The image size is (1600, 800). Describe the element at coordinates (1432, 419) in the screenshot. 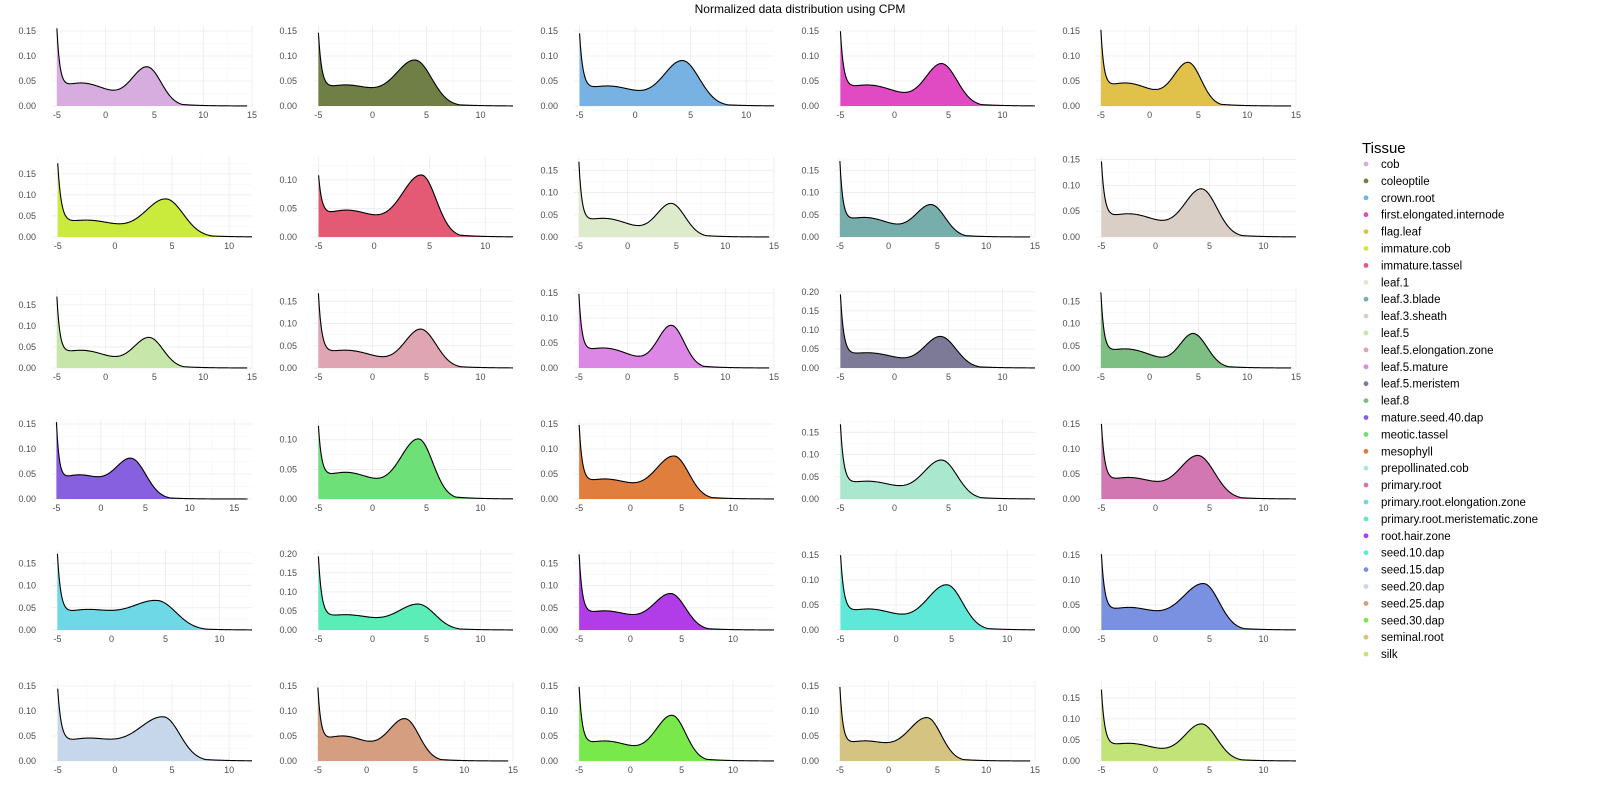

I see `legend-label: mature.seed.40.dap` at that location.